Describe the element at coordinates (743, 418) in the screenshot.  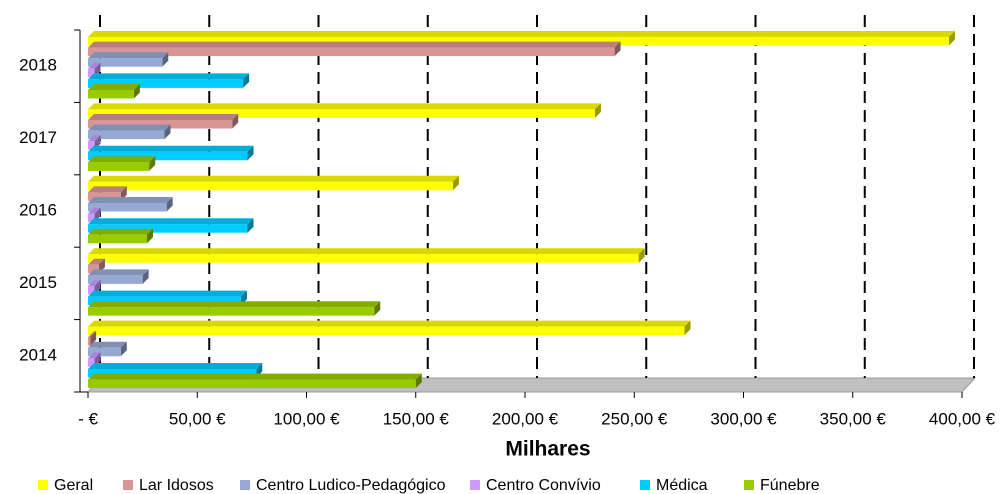
I see `x-tick-label: 300,00 €` at that location.